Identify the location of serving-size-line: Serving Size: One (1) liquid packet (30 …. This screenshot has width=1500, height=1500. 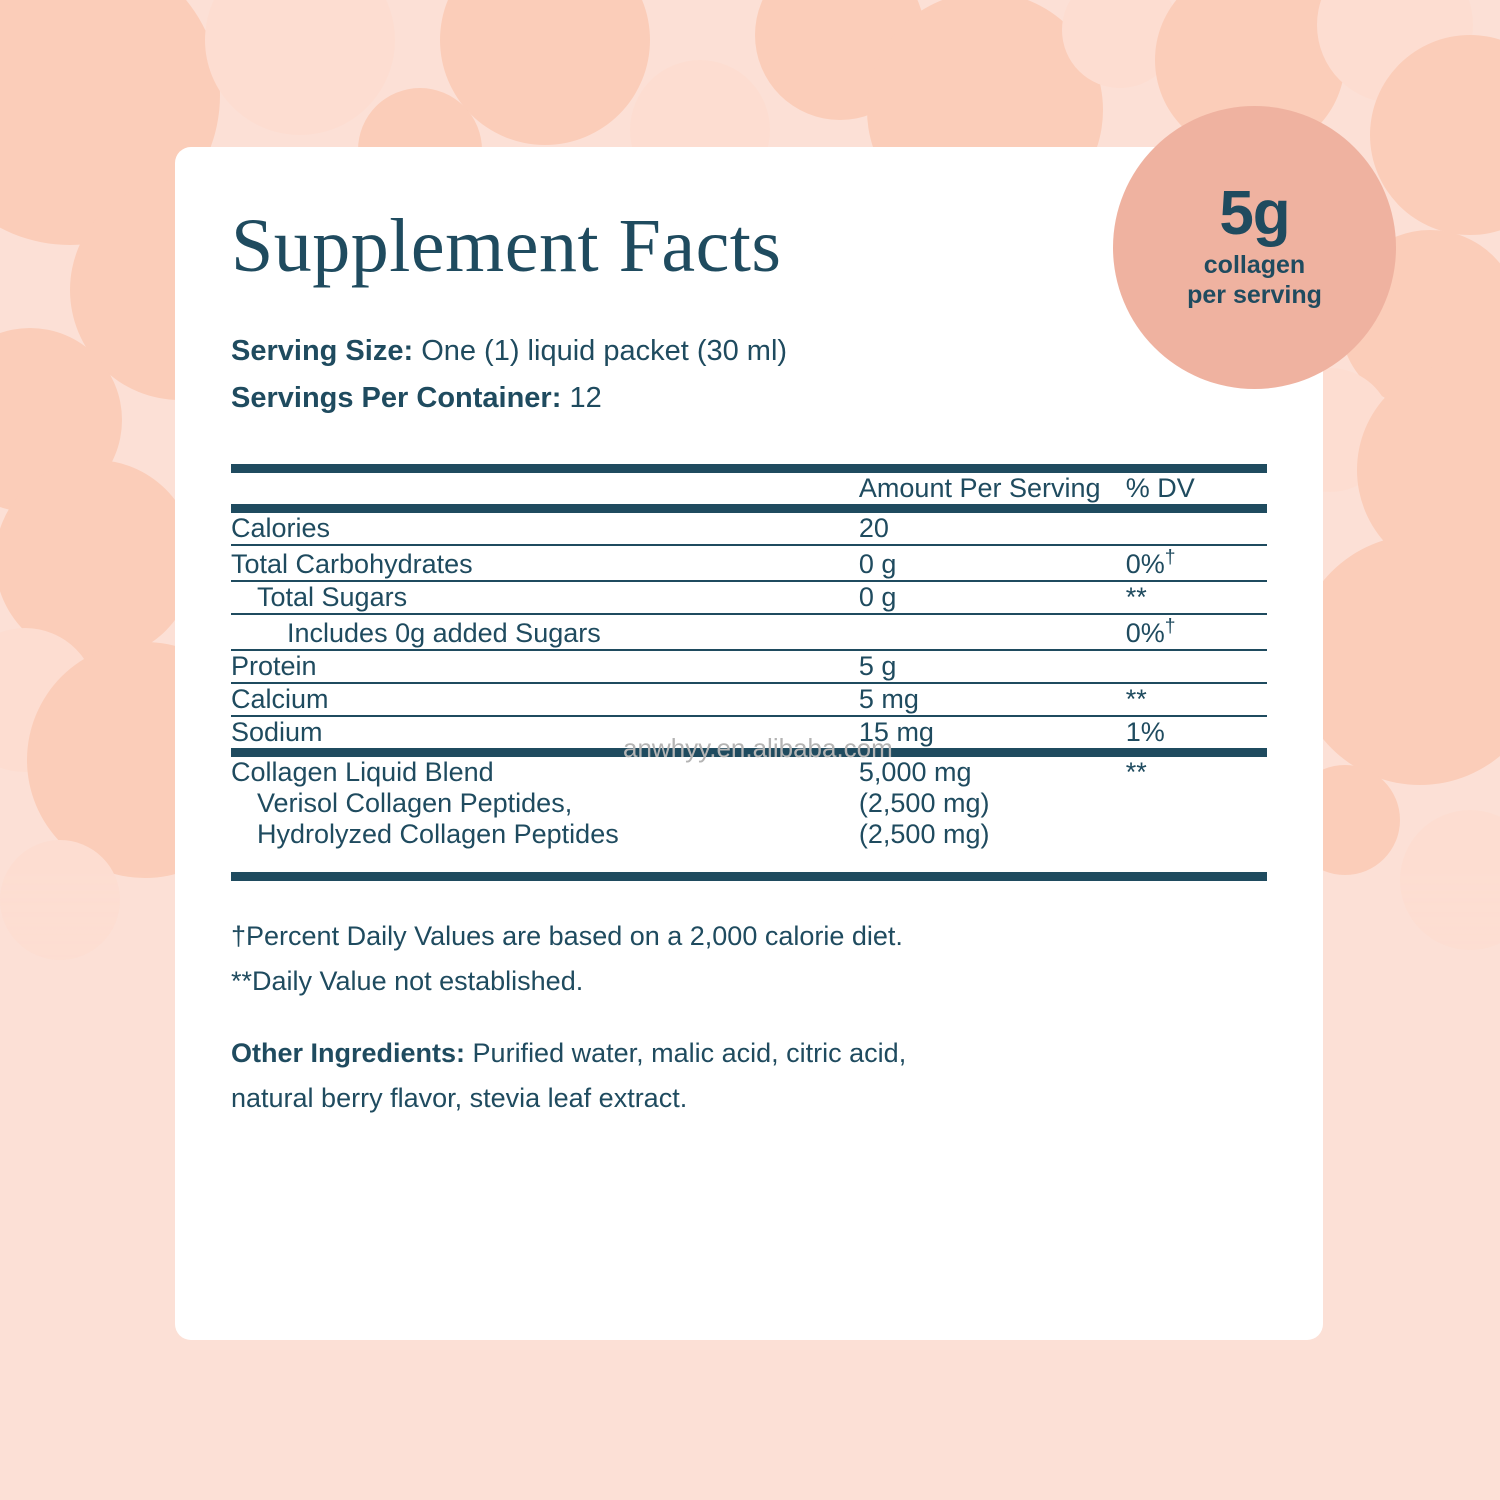
(749, 351).